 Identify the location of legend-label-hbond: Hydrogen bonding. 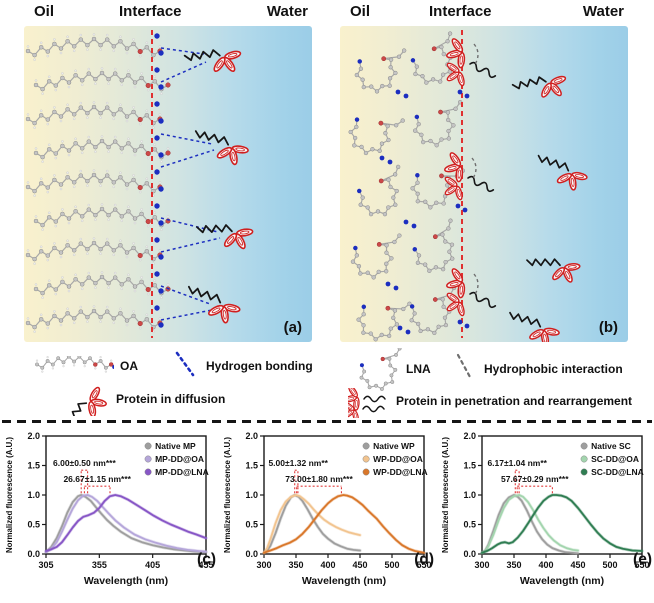
(259, 366).